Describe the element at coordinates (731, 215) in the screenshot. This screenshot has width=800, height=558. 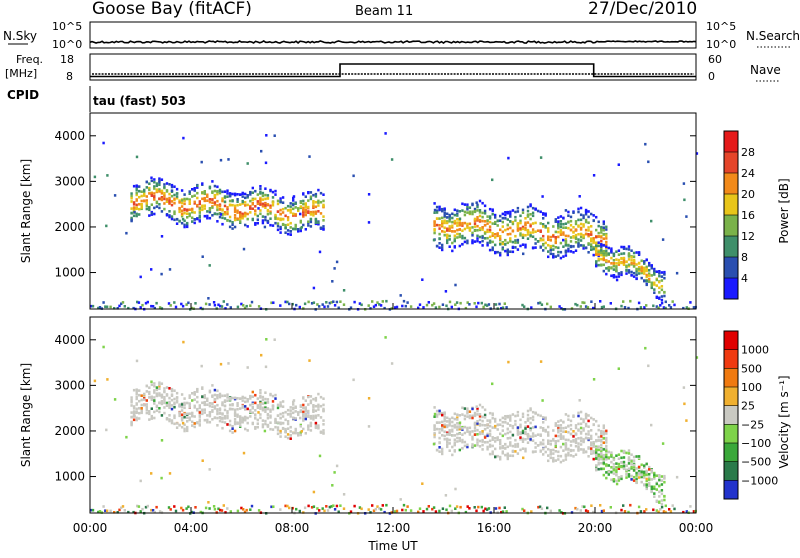
I see `power-colorbar-cells` at that location.